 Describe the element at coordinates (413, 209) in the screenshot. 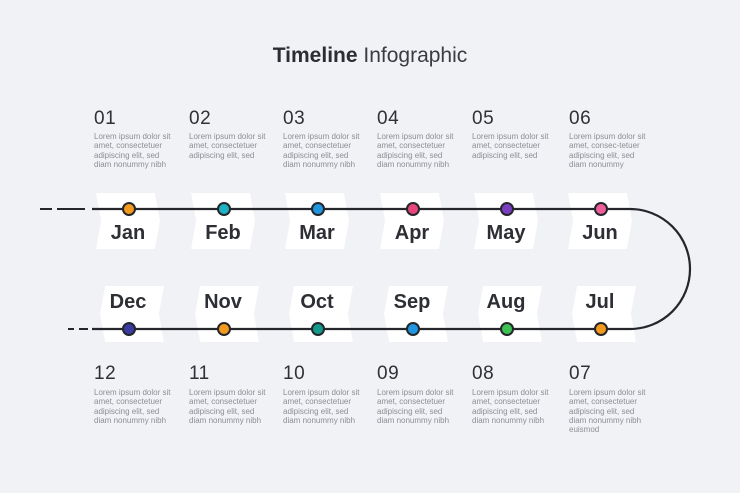

I see `milestone-dot-apr` at that location.